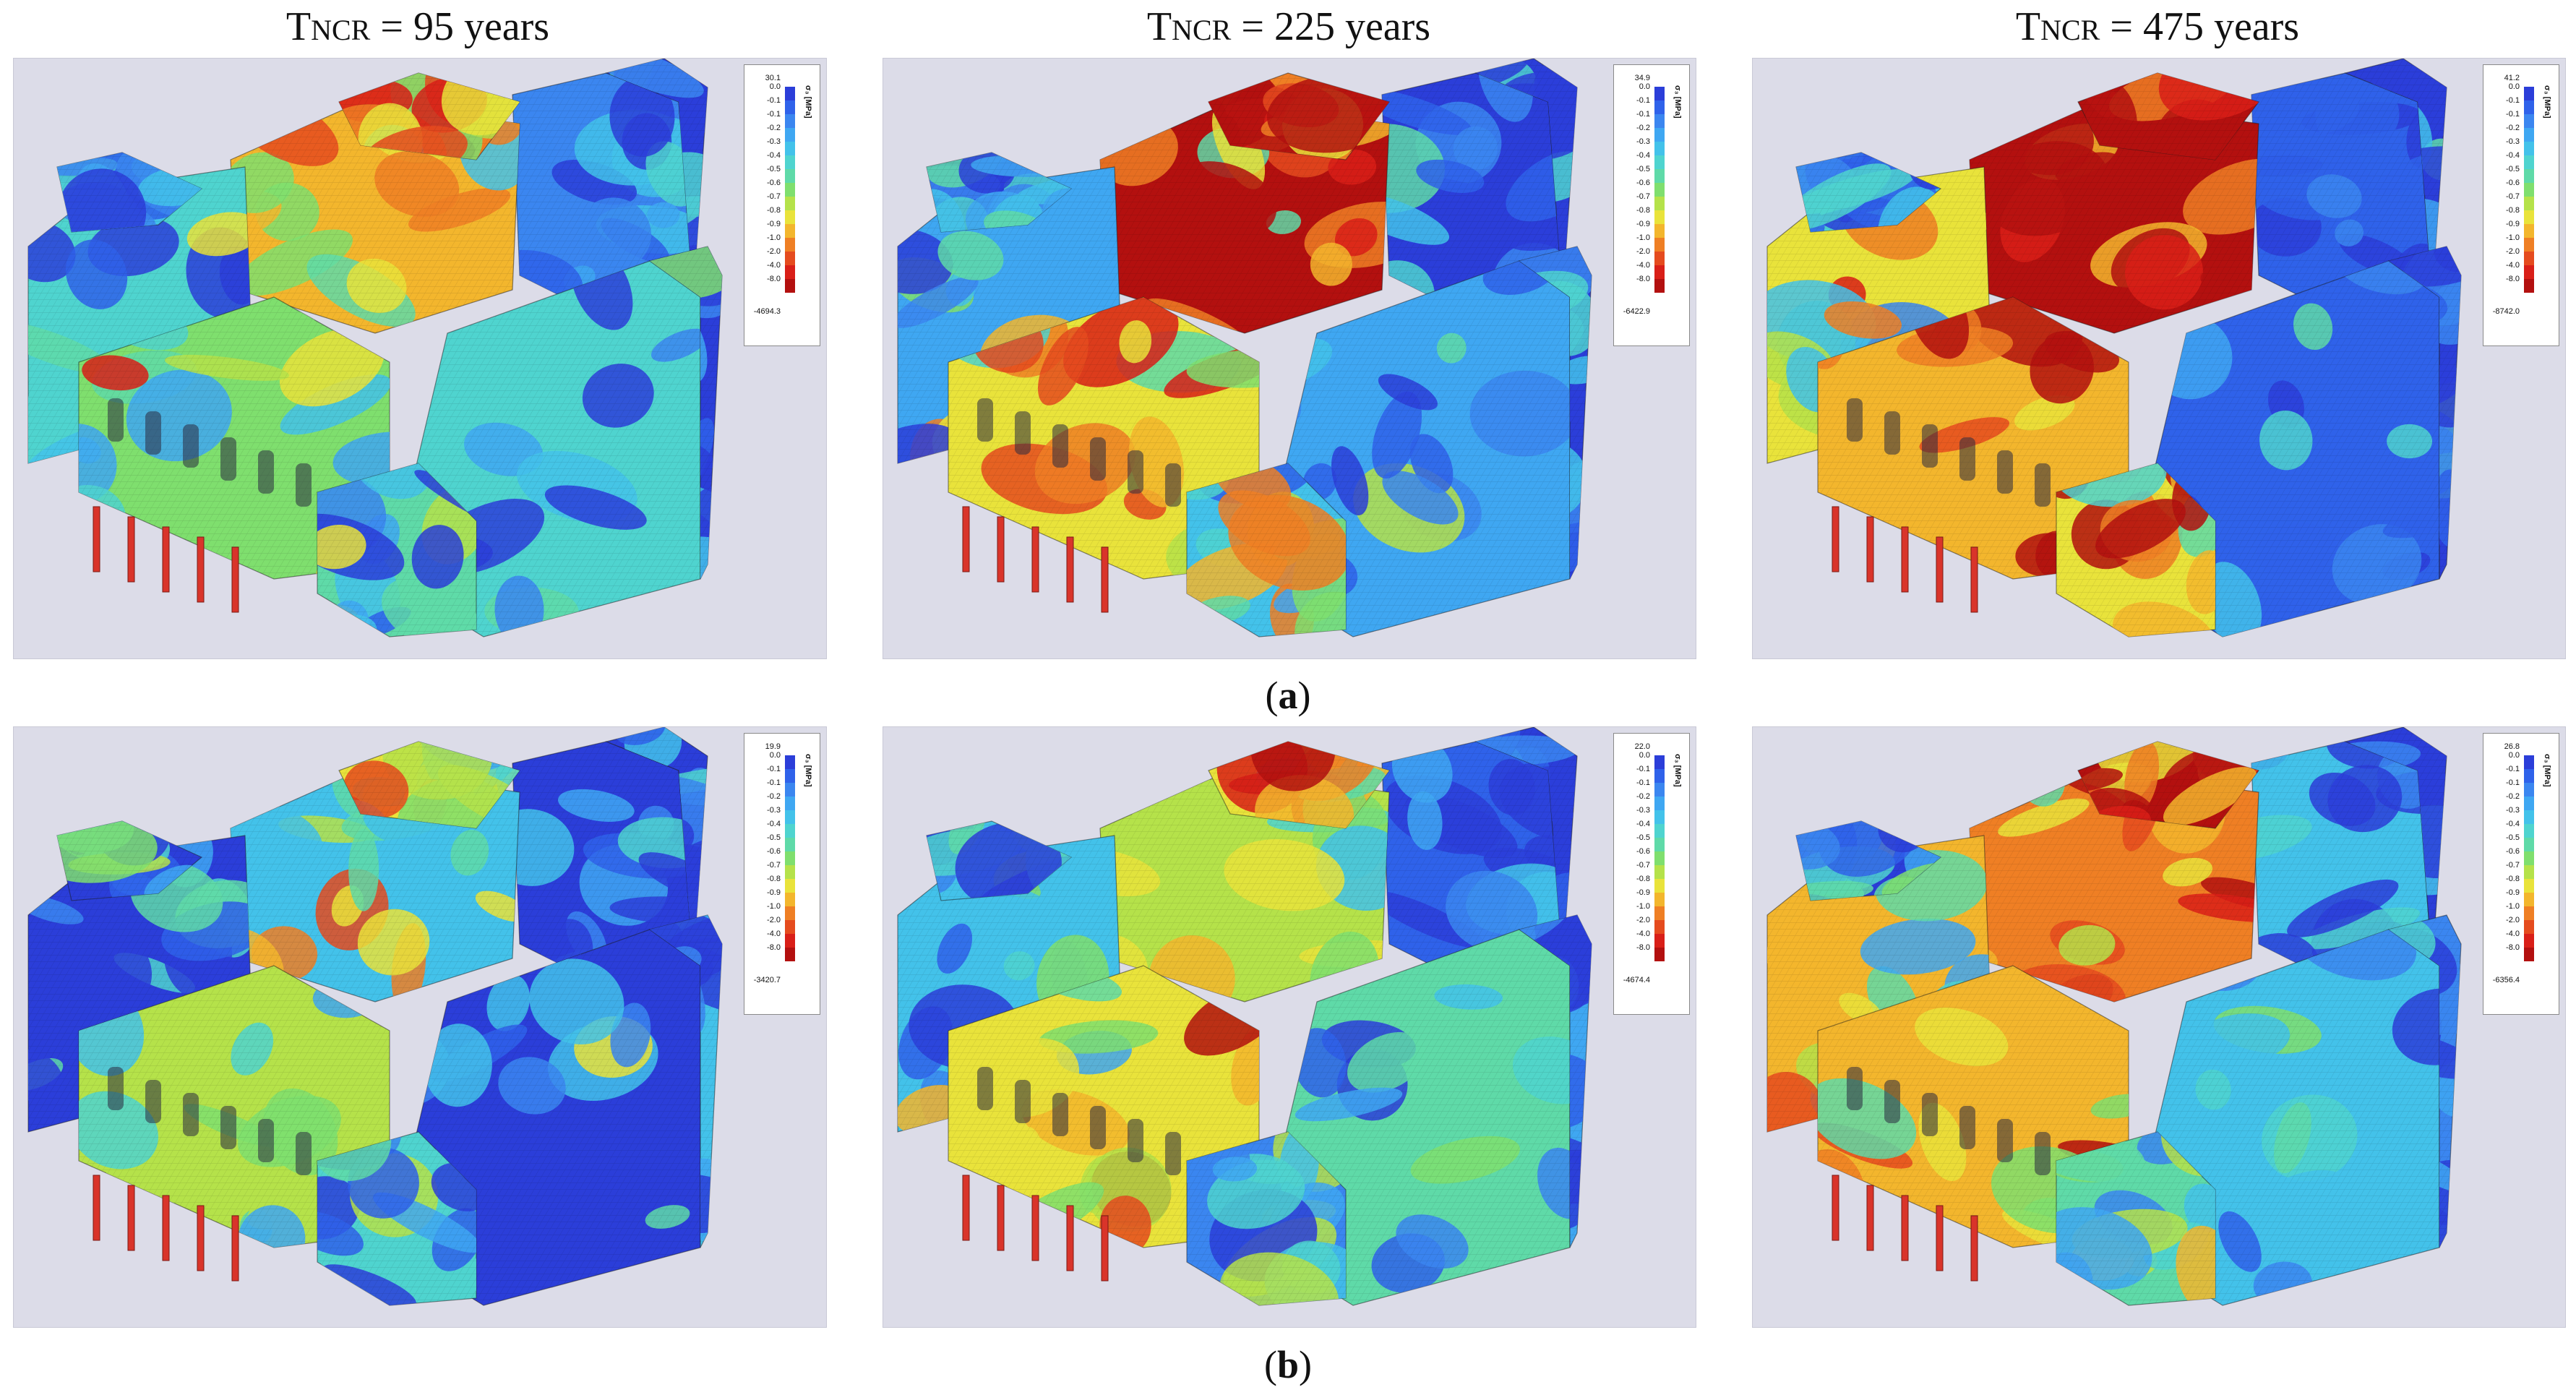  What do you see at coordinates (2506, 980) in the screenshot?
I see `legend-min-value: -6356.4` at bounding box center [2506, 980].